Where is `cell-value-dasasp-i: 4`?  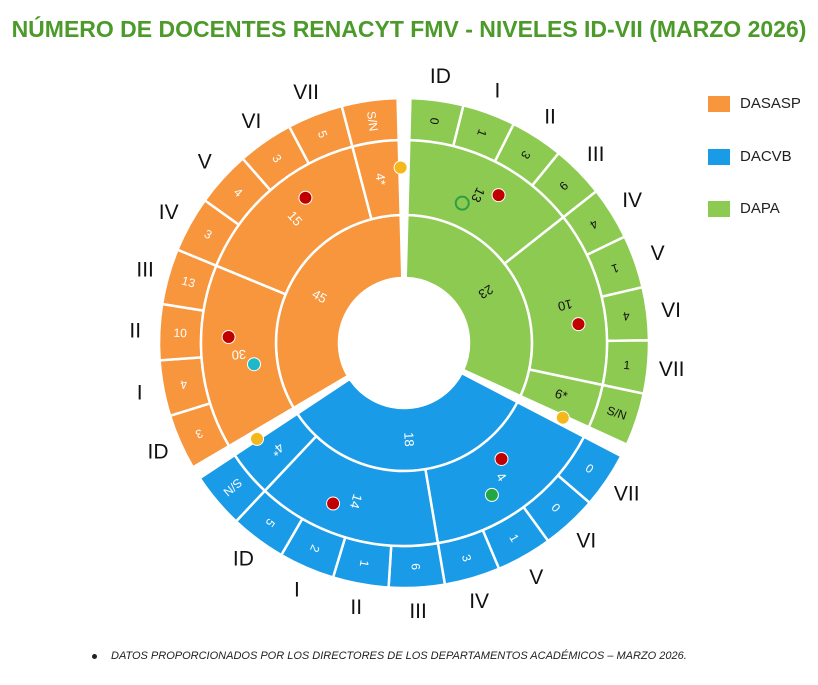 cell-value-dasasp-i: 4 is located at coordinates (183, 384).